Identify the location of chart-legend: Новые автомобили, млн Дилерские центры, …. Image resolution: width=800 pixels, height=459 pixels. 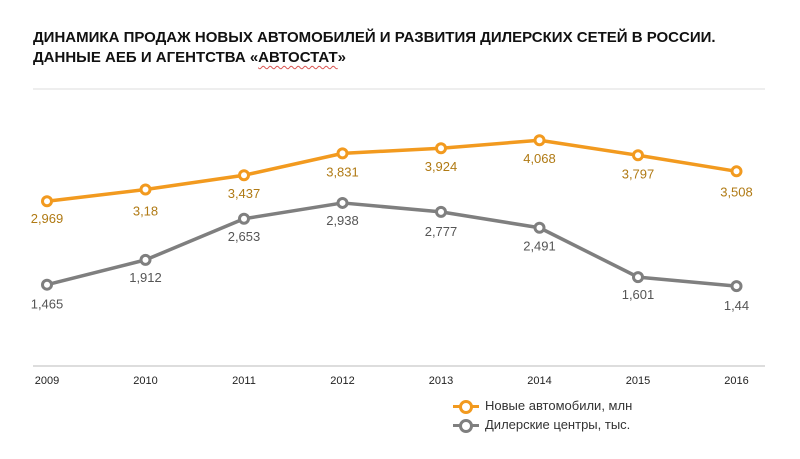
(542, 415).